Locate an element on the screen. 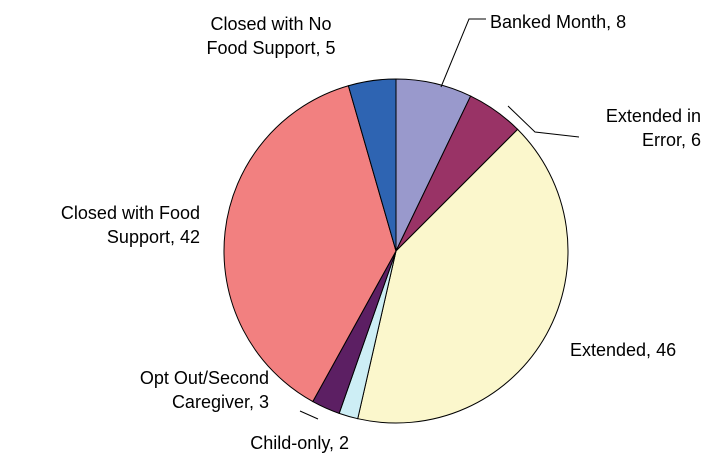 Image resolution: width=727 pixels, height=464 pixels. slice-label-line: Caregiver, 3 is located at coordinates (220, 402).